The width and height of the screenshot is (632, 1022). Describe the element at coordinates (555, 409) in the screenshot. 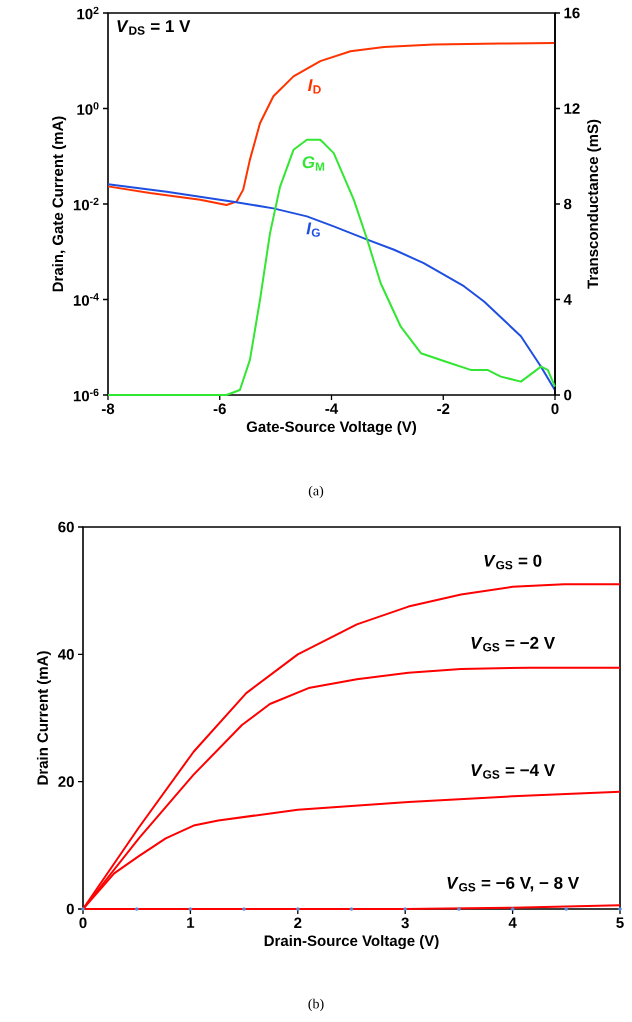

I see `x-tick-label: 0` at that location.